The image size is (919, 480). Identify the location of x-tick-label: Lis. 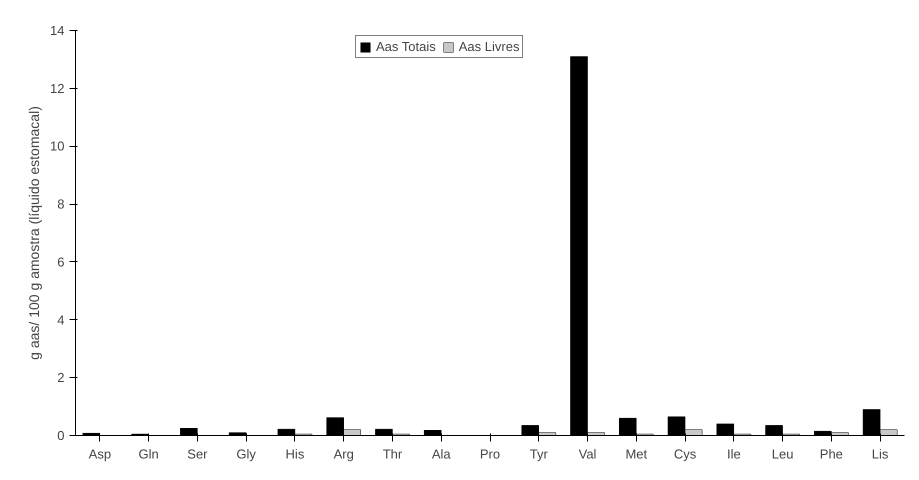
(880, 454).